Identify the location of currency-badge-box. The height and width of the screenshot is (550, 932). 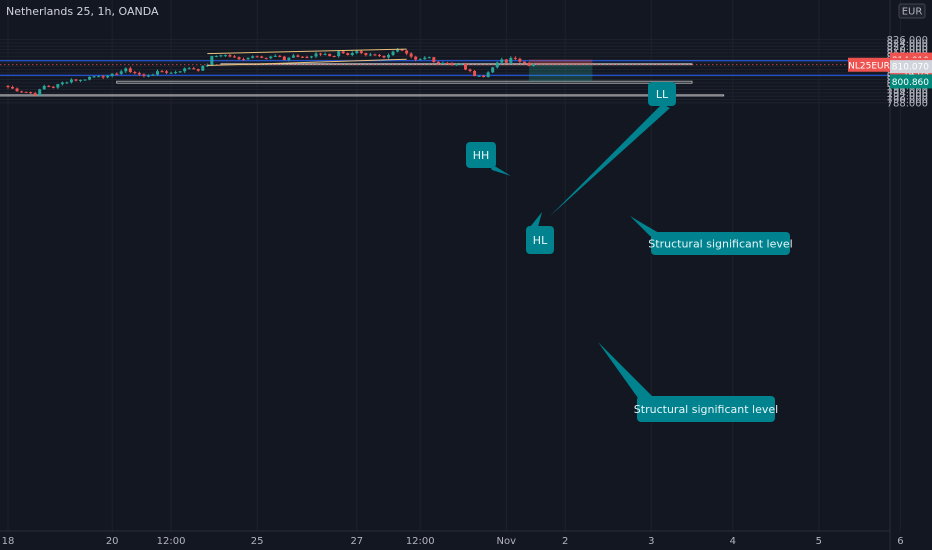
(912, 11).